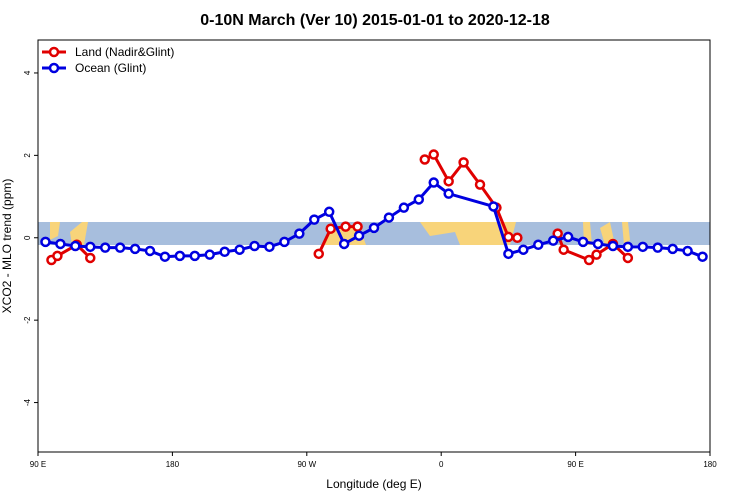 The width and height of the screenshot is (750, 500). Describe the element at coordinates (441, 464) in the screenshot. I see `x-tick-label: 0` at that location.